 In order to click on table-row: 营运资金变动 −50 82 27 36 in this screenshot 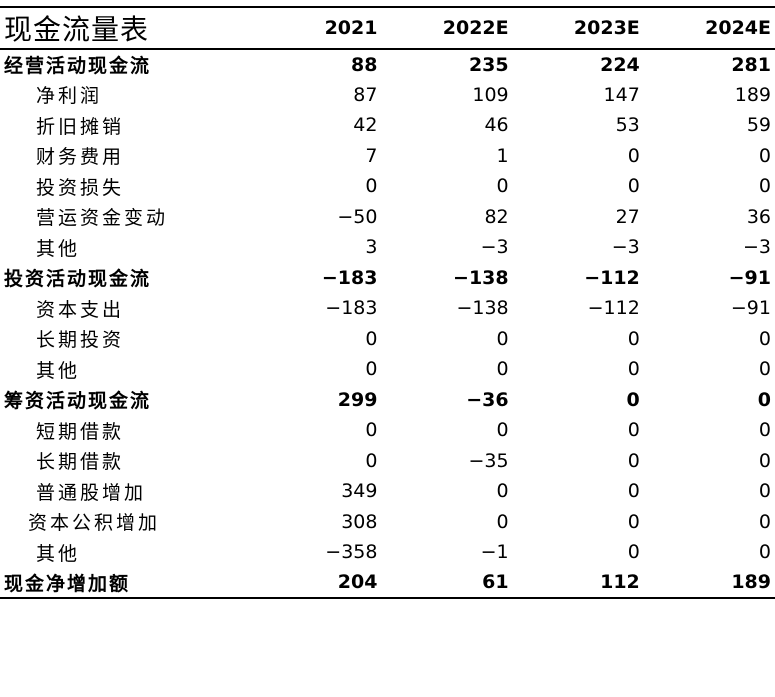, I will do `click(387, 217)`.